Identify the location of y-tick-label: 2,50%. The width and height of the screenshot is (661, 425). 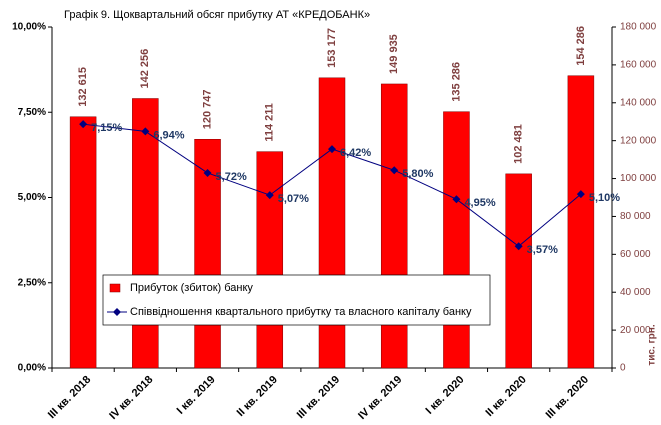
(32, 282).